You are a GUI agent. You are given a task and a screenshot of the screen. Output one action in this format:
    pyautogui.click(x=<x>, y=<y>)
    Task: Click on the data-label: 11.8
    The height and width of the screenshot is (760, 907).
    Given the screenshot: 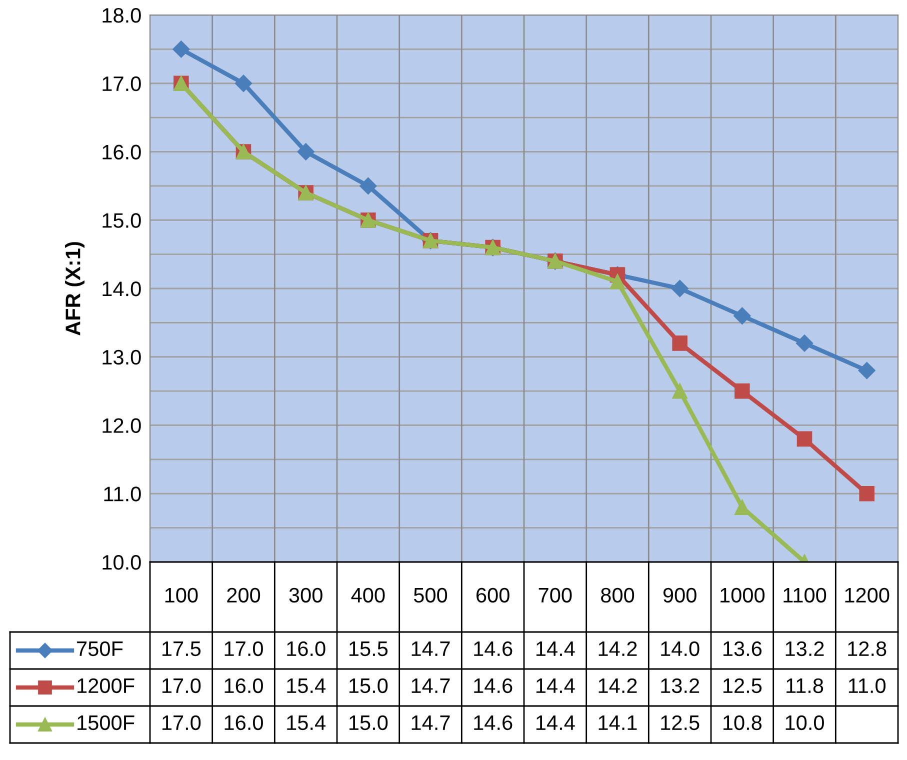 What is the action you would take?
    pyautogui.click(x=805, y=686)
    